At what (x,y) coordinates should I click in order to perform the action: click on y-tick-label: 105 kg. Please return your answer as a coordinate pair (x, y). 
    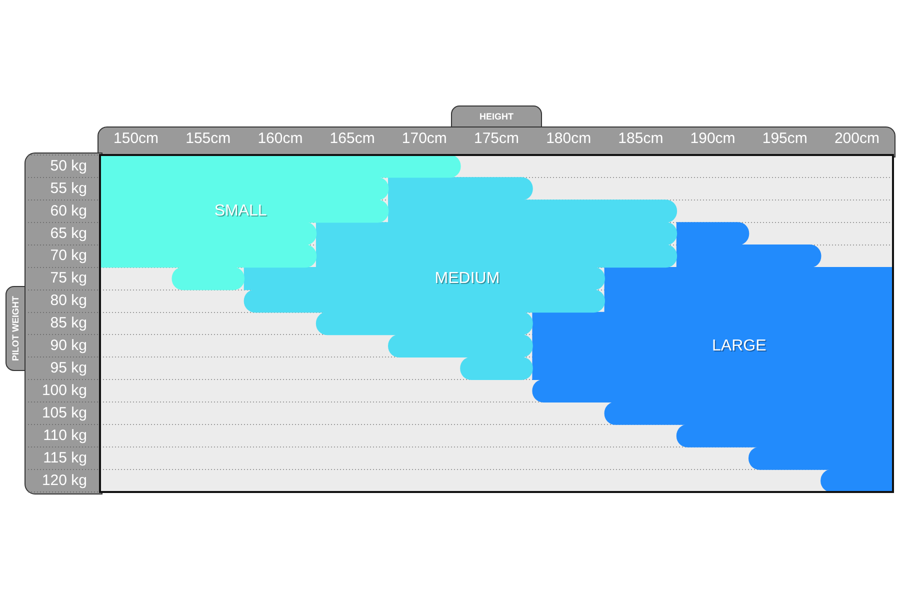
    Looking at the image, I should click on (64, 413).